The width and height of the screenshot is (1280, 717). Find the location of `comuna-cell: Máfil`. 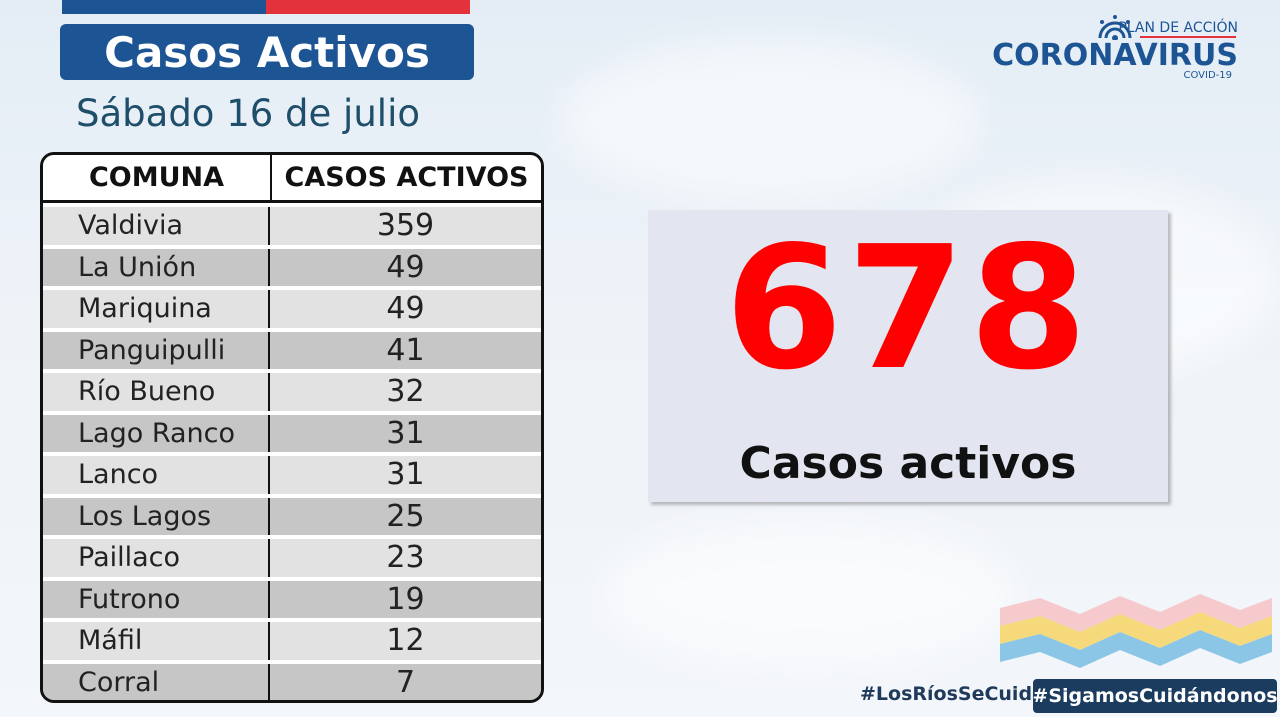

comuna-cell: Máfil is located at coordinates (156, 641).